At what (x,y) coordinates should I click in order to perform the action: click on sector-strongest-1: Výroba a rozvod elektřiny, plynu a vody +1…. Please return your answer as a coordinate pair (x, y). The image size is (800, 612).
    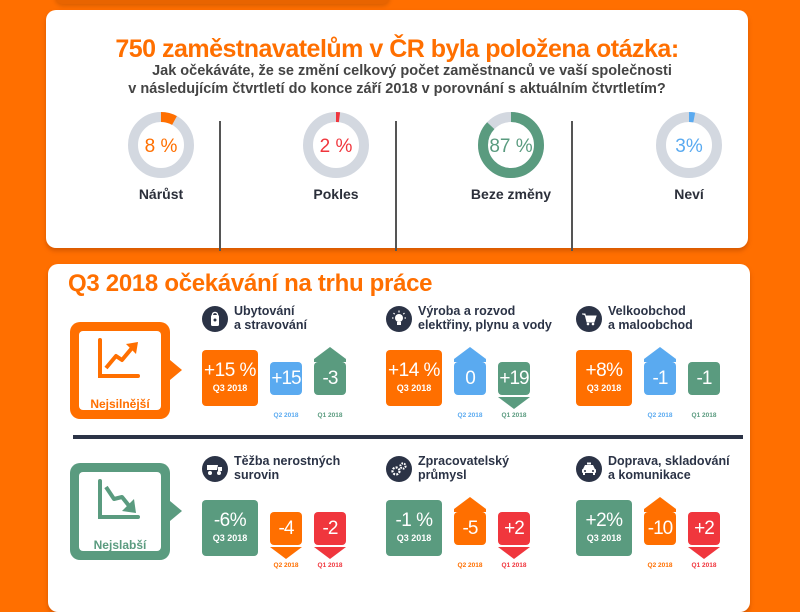
    Looking at the image, I should click on (476, 361).